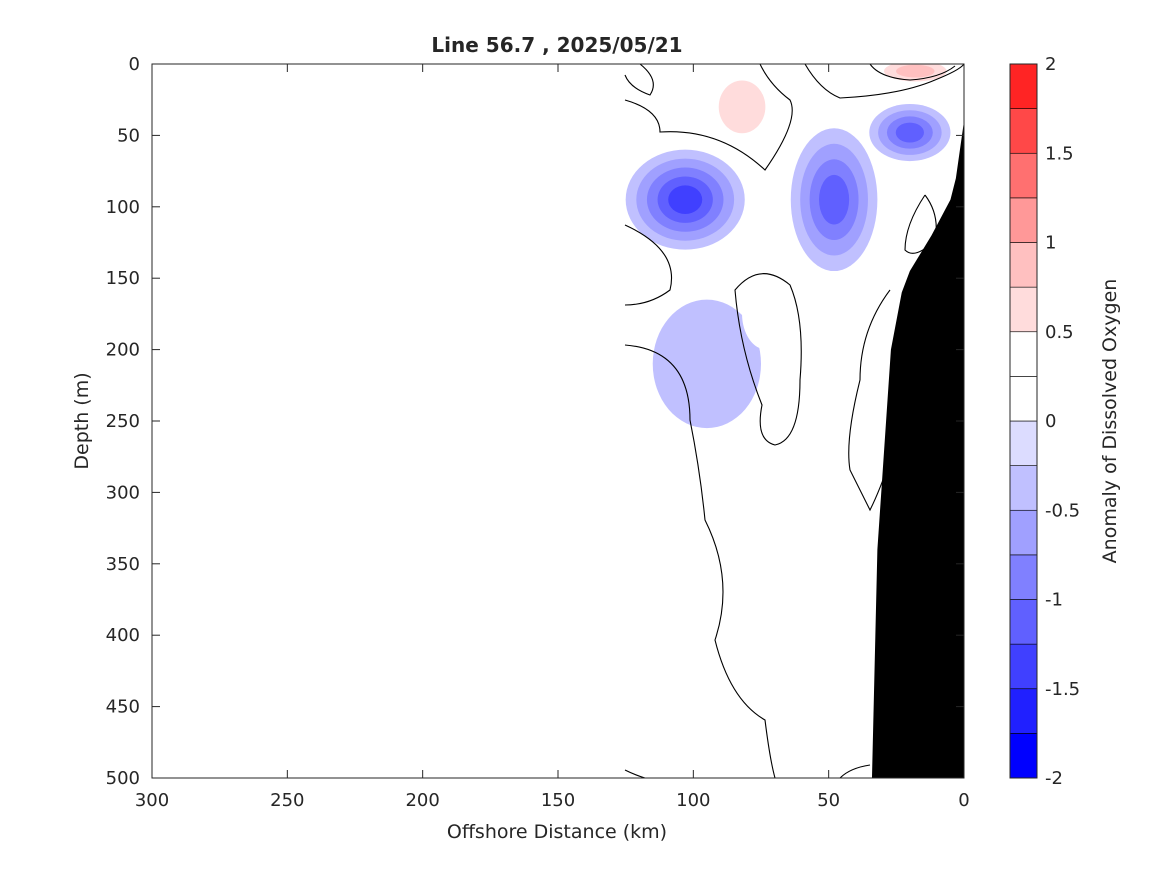 The height and width of the screenshot is (875, 1167). Describe the element at coordinates (152, 800) in the screenshot. I see `x-tick-label: 300` at that location.